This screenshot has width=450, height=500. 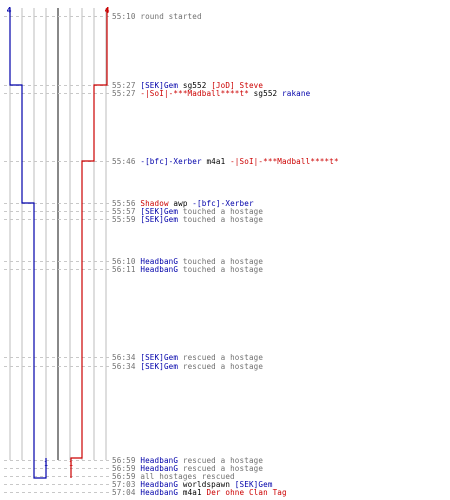 I want to click on event-row: 55:56 Shadow awp -[bfc]-Xerber, so click(x=183, y=203).